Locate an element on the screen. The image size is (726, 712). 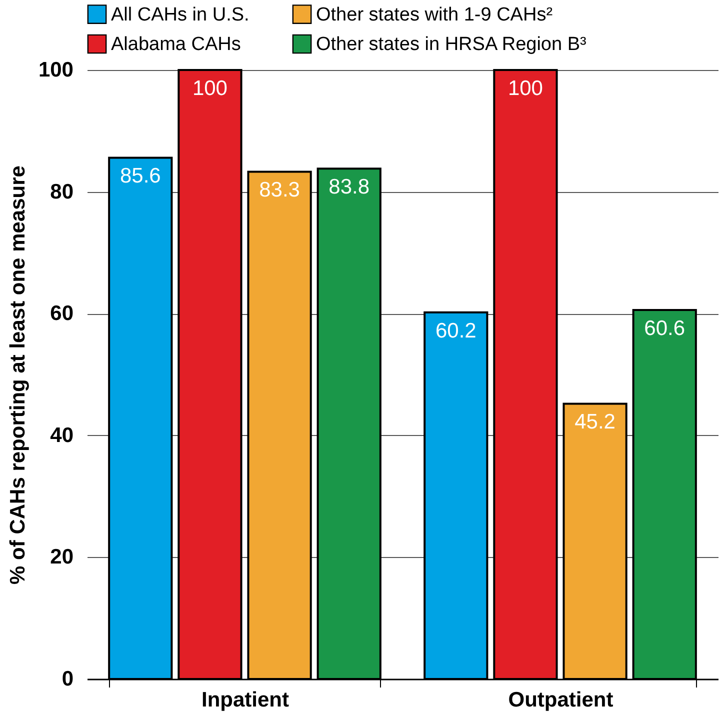
y-tick-label: 20 is located at coordinates (62, 557).